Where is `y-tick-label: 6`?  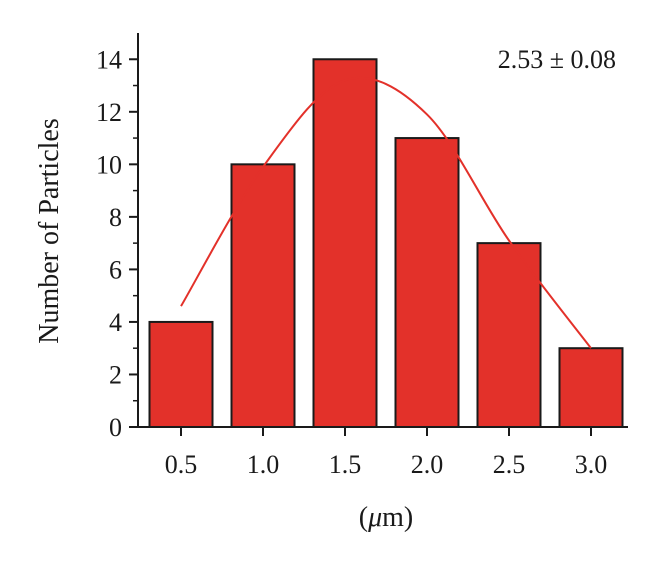
y-tick-label: 6 is located at coordinates (115, 269).